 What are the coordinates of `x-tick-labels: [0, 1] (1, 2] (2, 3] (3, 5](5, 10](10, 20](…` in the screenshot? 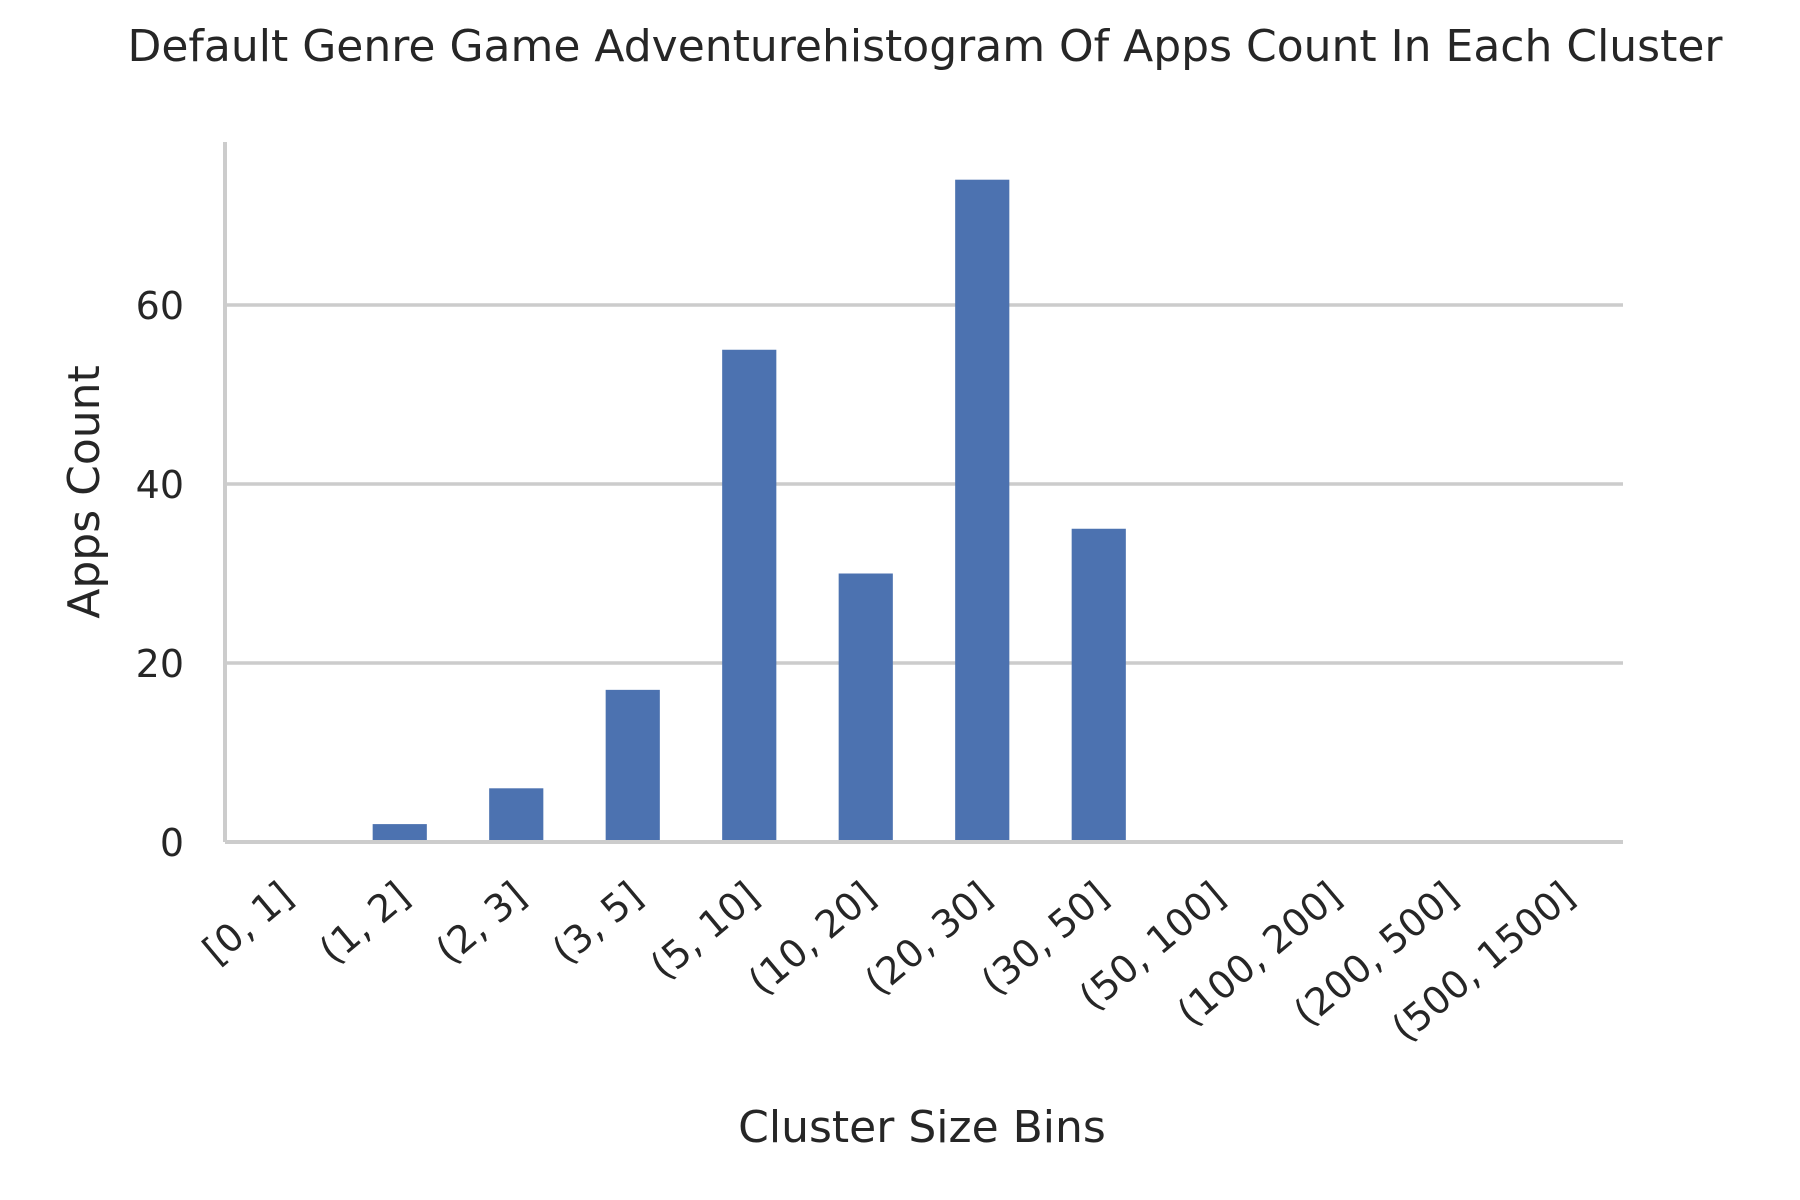 It's located at (888, 961).